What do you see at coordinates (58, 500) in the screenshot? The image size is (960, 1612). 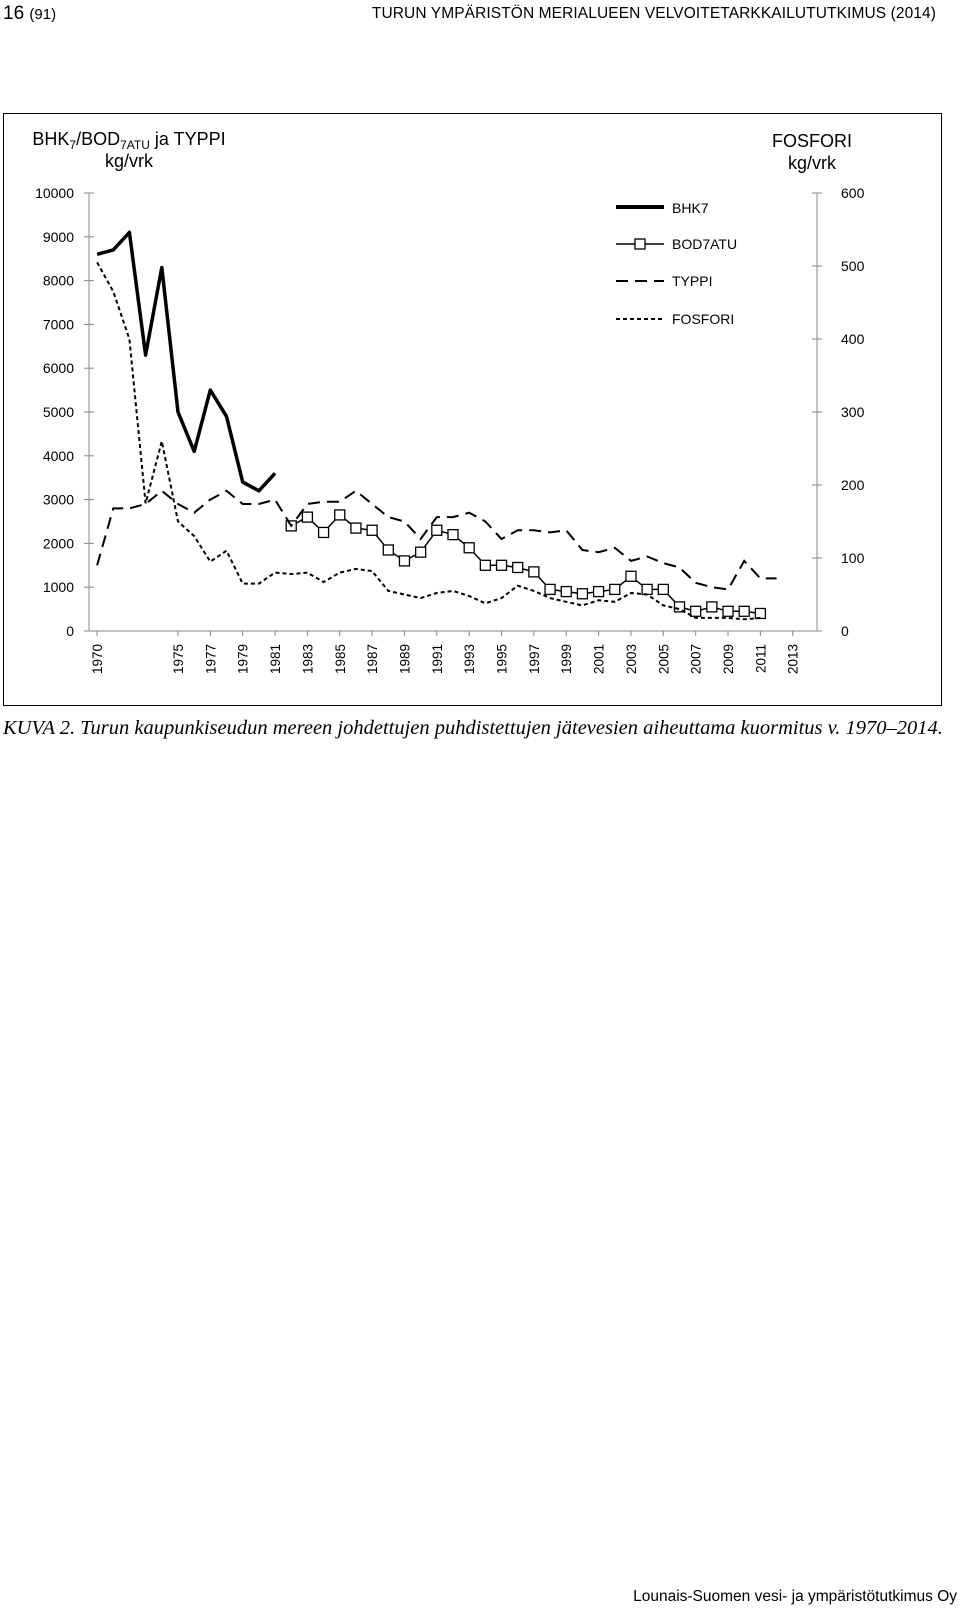 I see `y-left-tick-label: 3000` at bounding box center [58, 500].